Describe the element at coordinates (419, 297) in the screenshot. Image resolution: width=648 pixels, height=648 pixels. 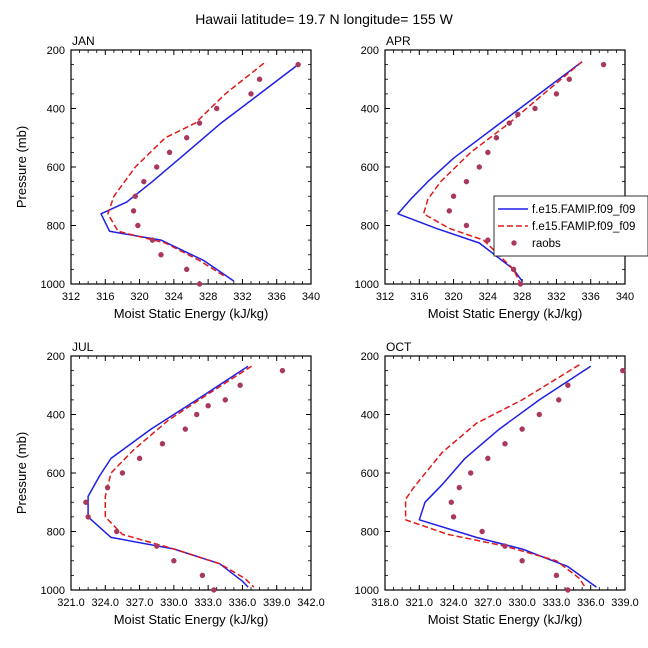
I see `x-tick-label: 316` at that location.